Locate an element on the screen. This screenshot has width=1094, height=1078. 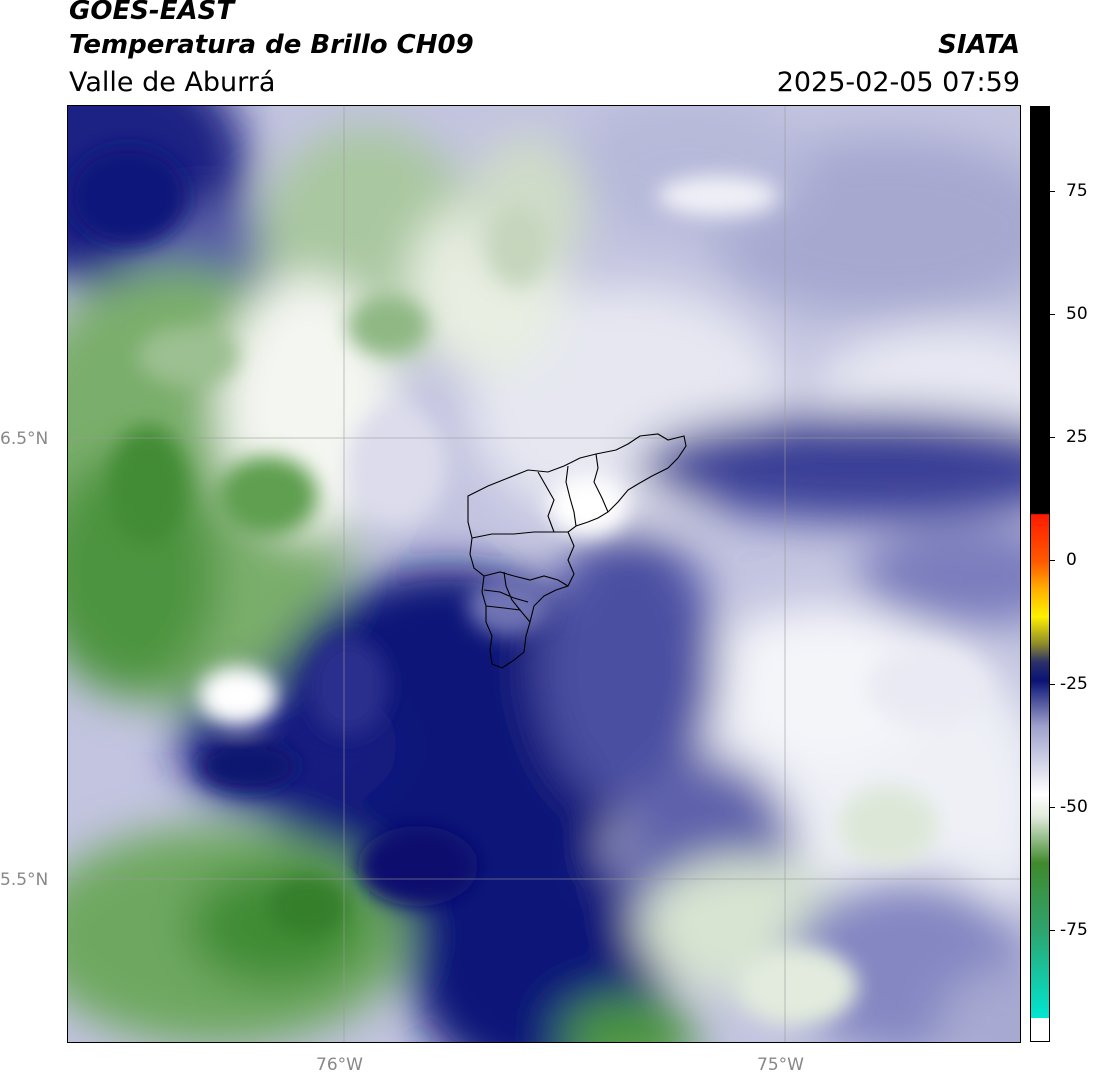
colorbar-label-75: 75 is located at coordinates (1077, 191).